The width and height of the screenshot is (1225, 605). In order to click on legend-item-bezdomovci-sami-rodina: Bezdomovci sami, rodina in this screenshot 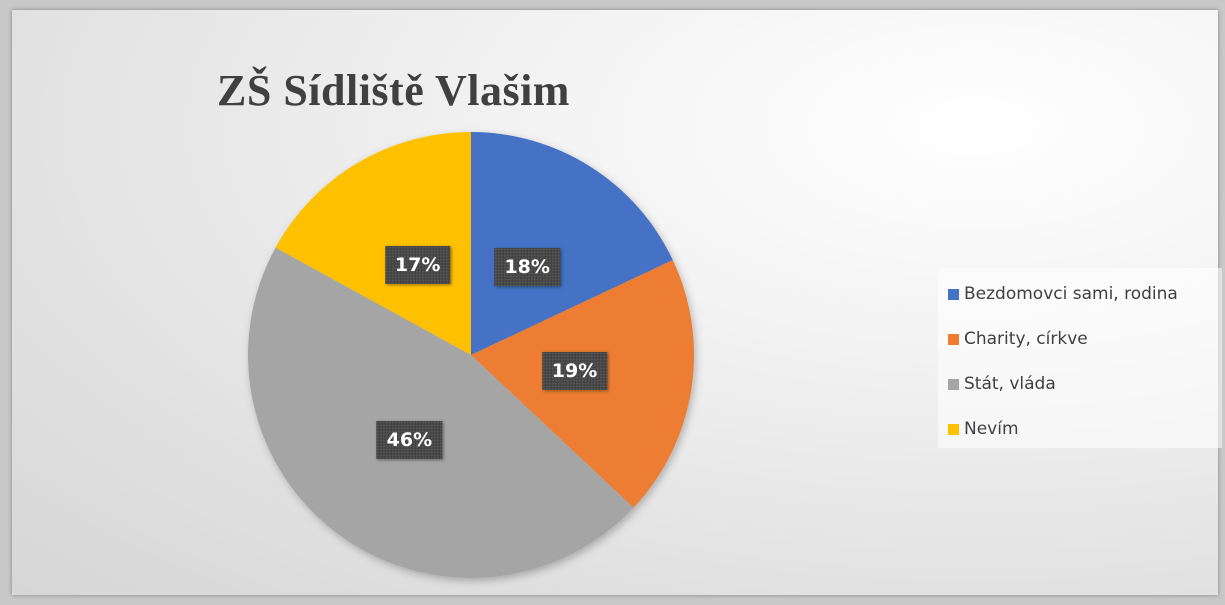, I will do `click(1063, 294)`.